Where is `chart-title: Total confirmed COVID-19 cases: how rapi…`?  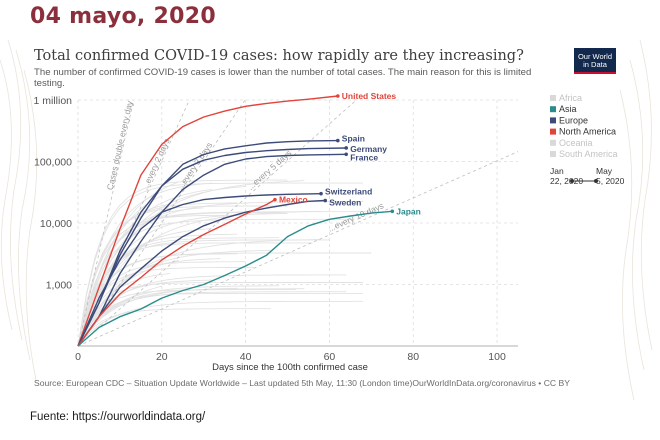 chart-title: Total confirmed COVID-19 cases: how rapi… is located at coordinates (279, 56).